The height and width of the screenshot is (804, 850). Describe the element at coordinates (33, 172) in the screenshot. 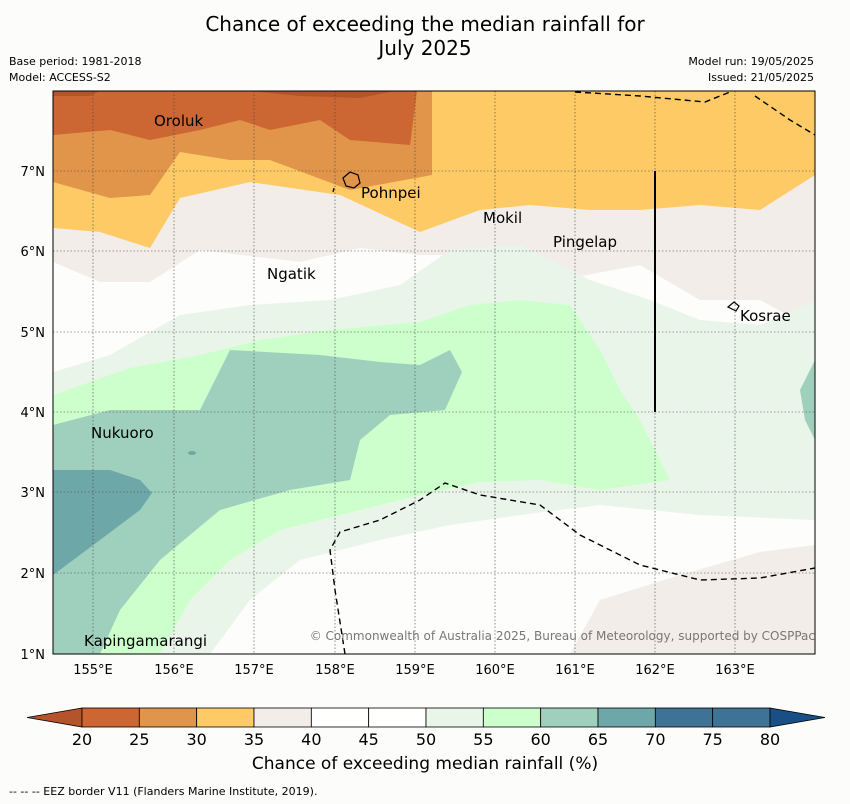

I see `lat-tick: 7°N` at that location.